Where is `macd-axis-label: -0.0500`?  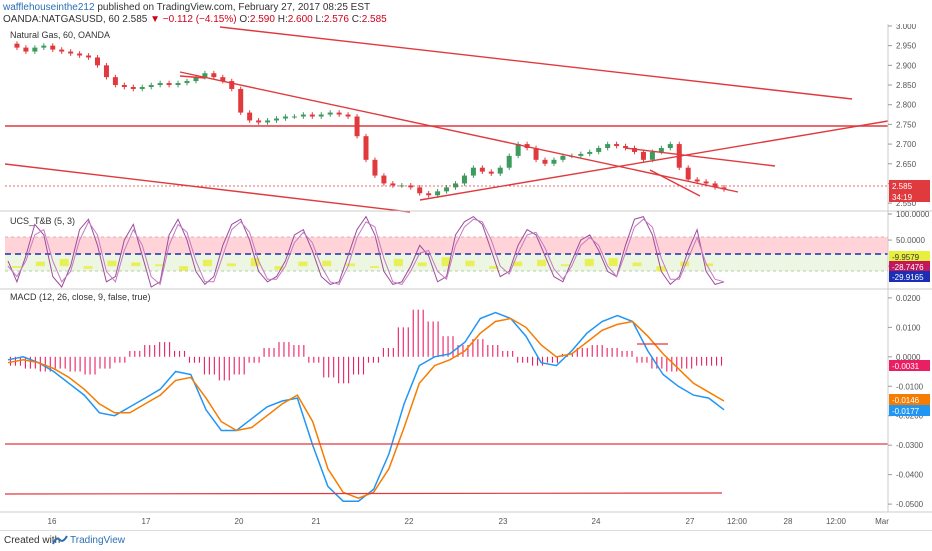
macd-axis-label: -0.0500 is located at coordinates (910, 504).